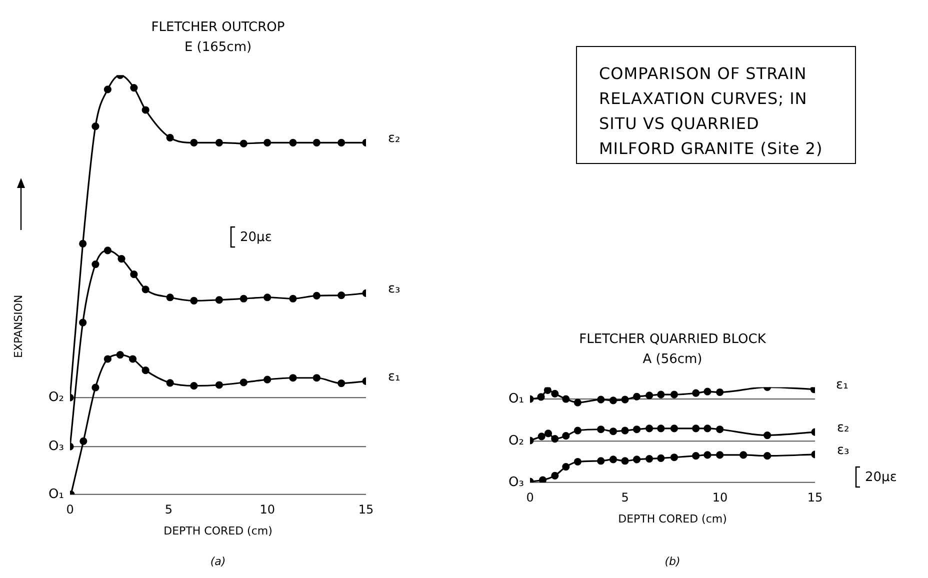 The height and width of the screenshot is (578, 928). What do you see at coordinates (625, 497) in the screenshot?
I see `x-tick-label: 5` at bounding box center [625, 497].